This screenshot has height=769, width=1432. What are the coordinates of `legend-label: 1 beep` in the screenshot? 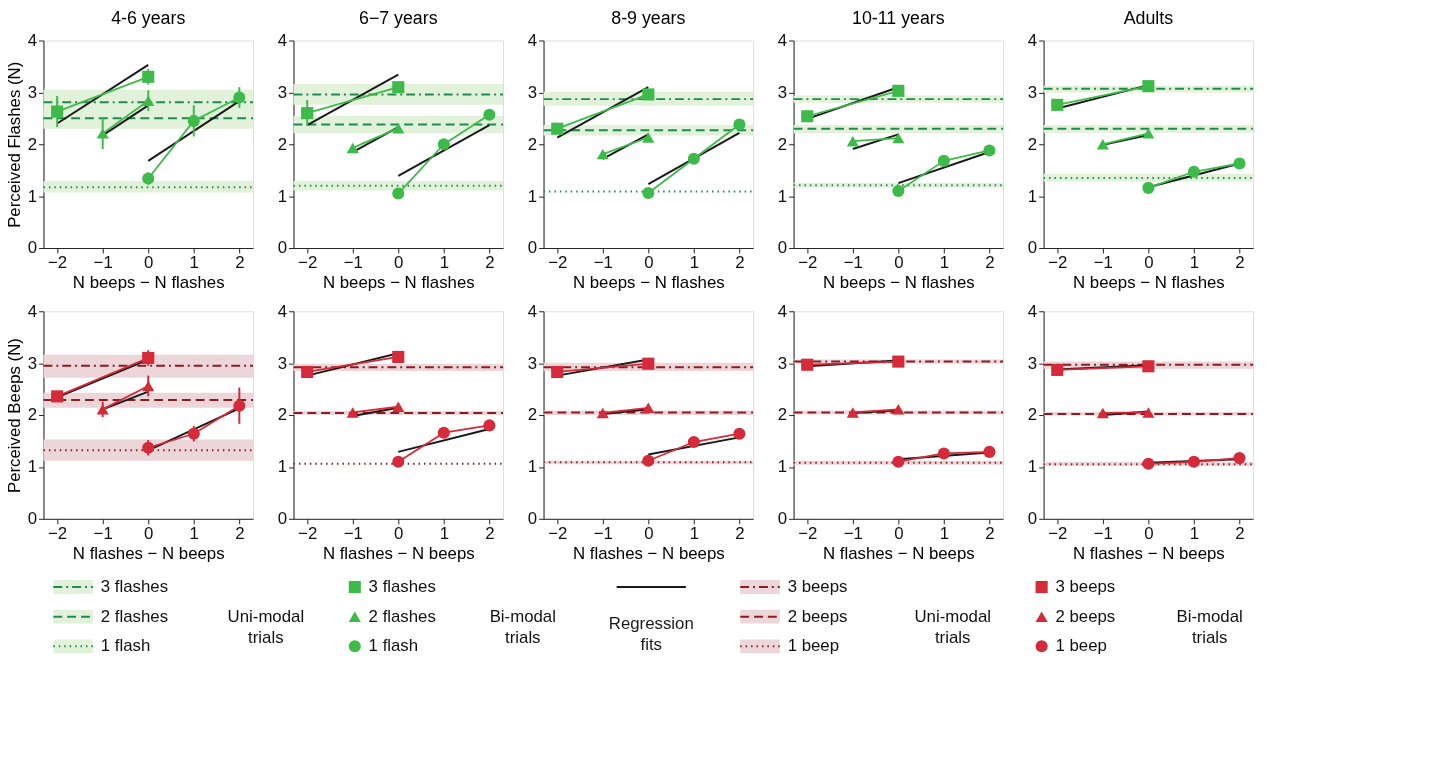 It's located at (813, 646).